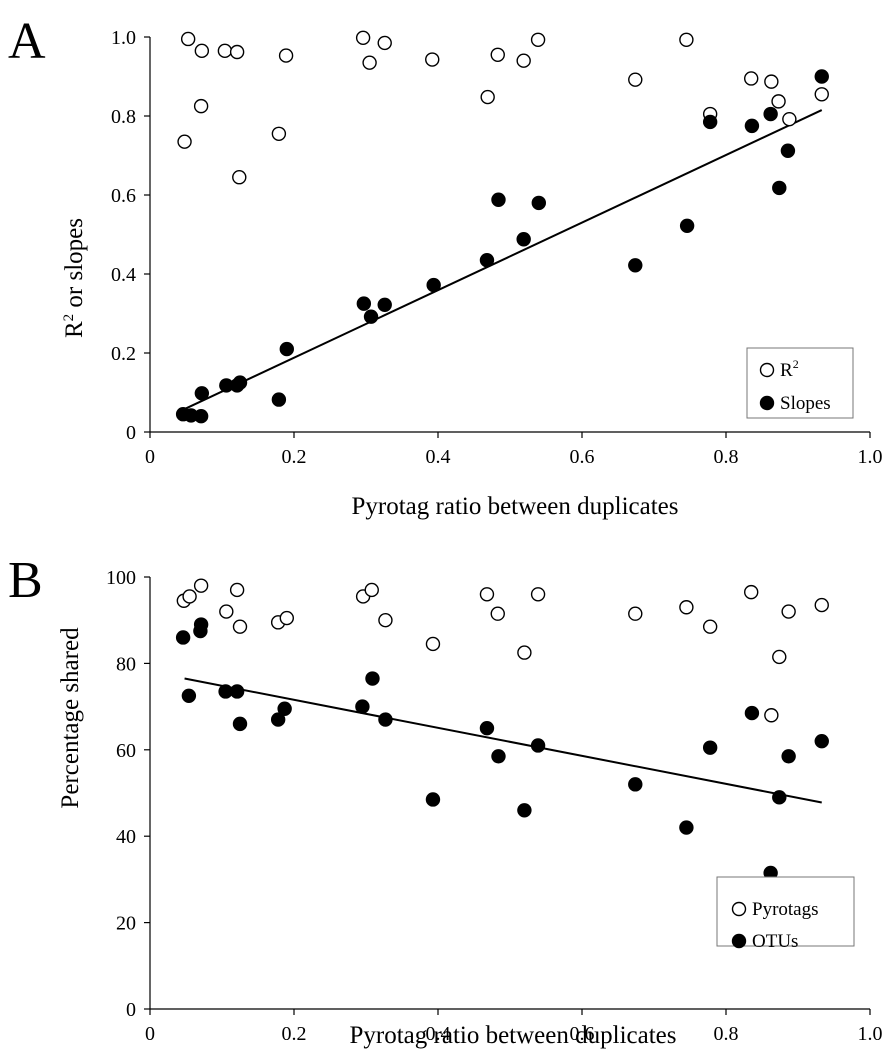 This screenshot has height=1059, width=885. Describe the element at coordinates (25, 580) in the screenshot. I see `panel-b-label: B` at that location.